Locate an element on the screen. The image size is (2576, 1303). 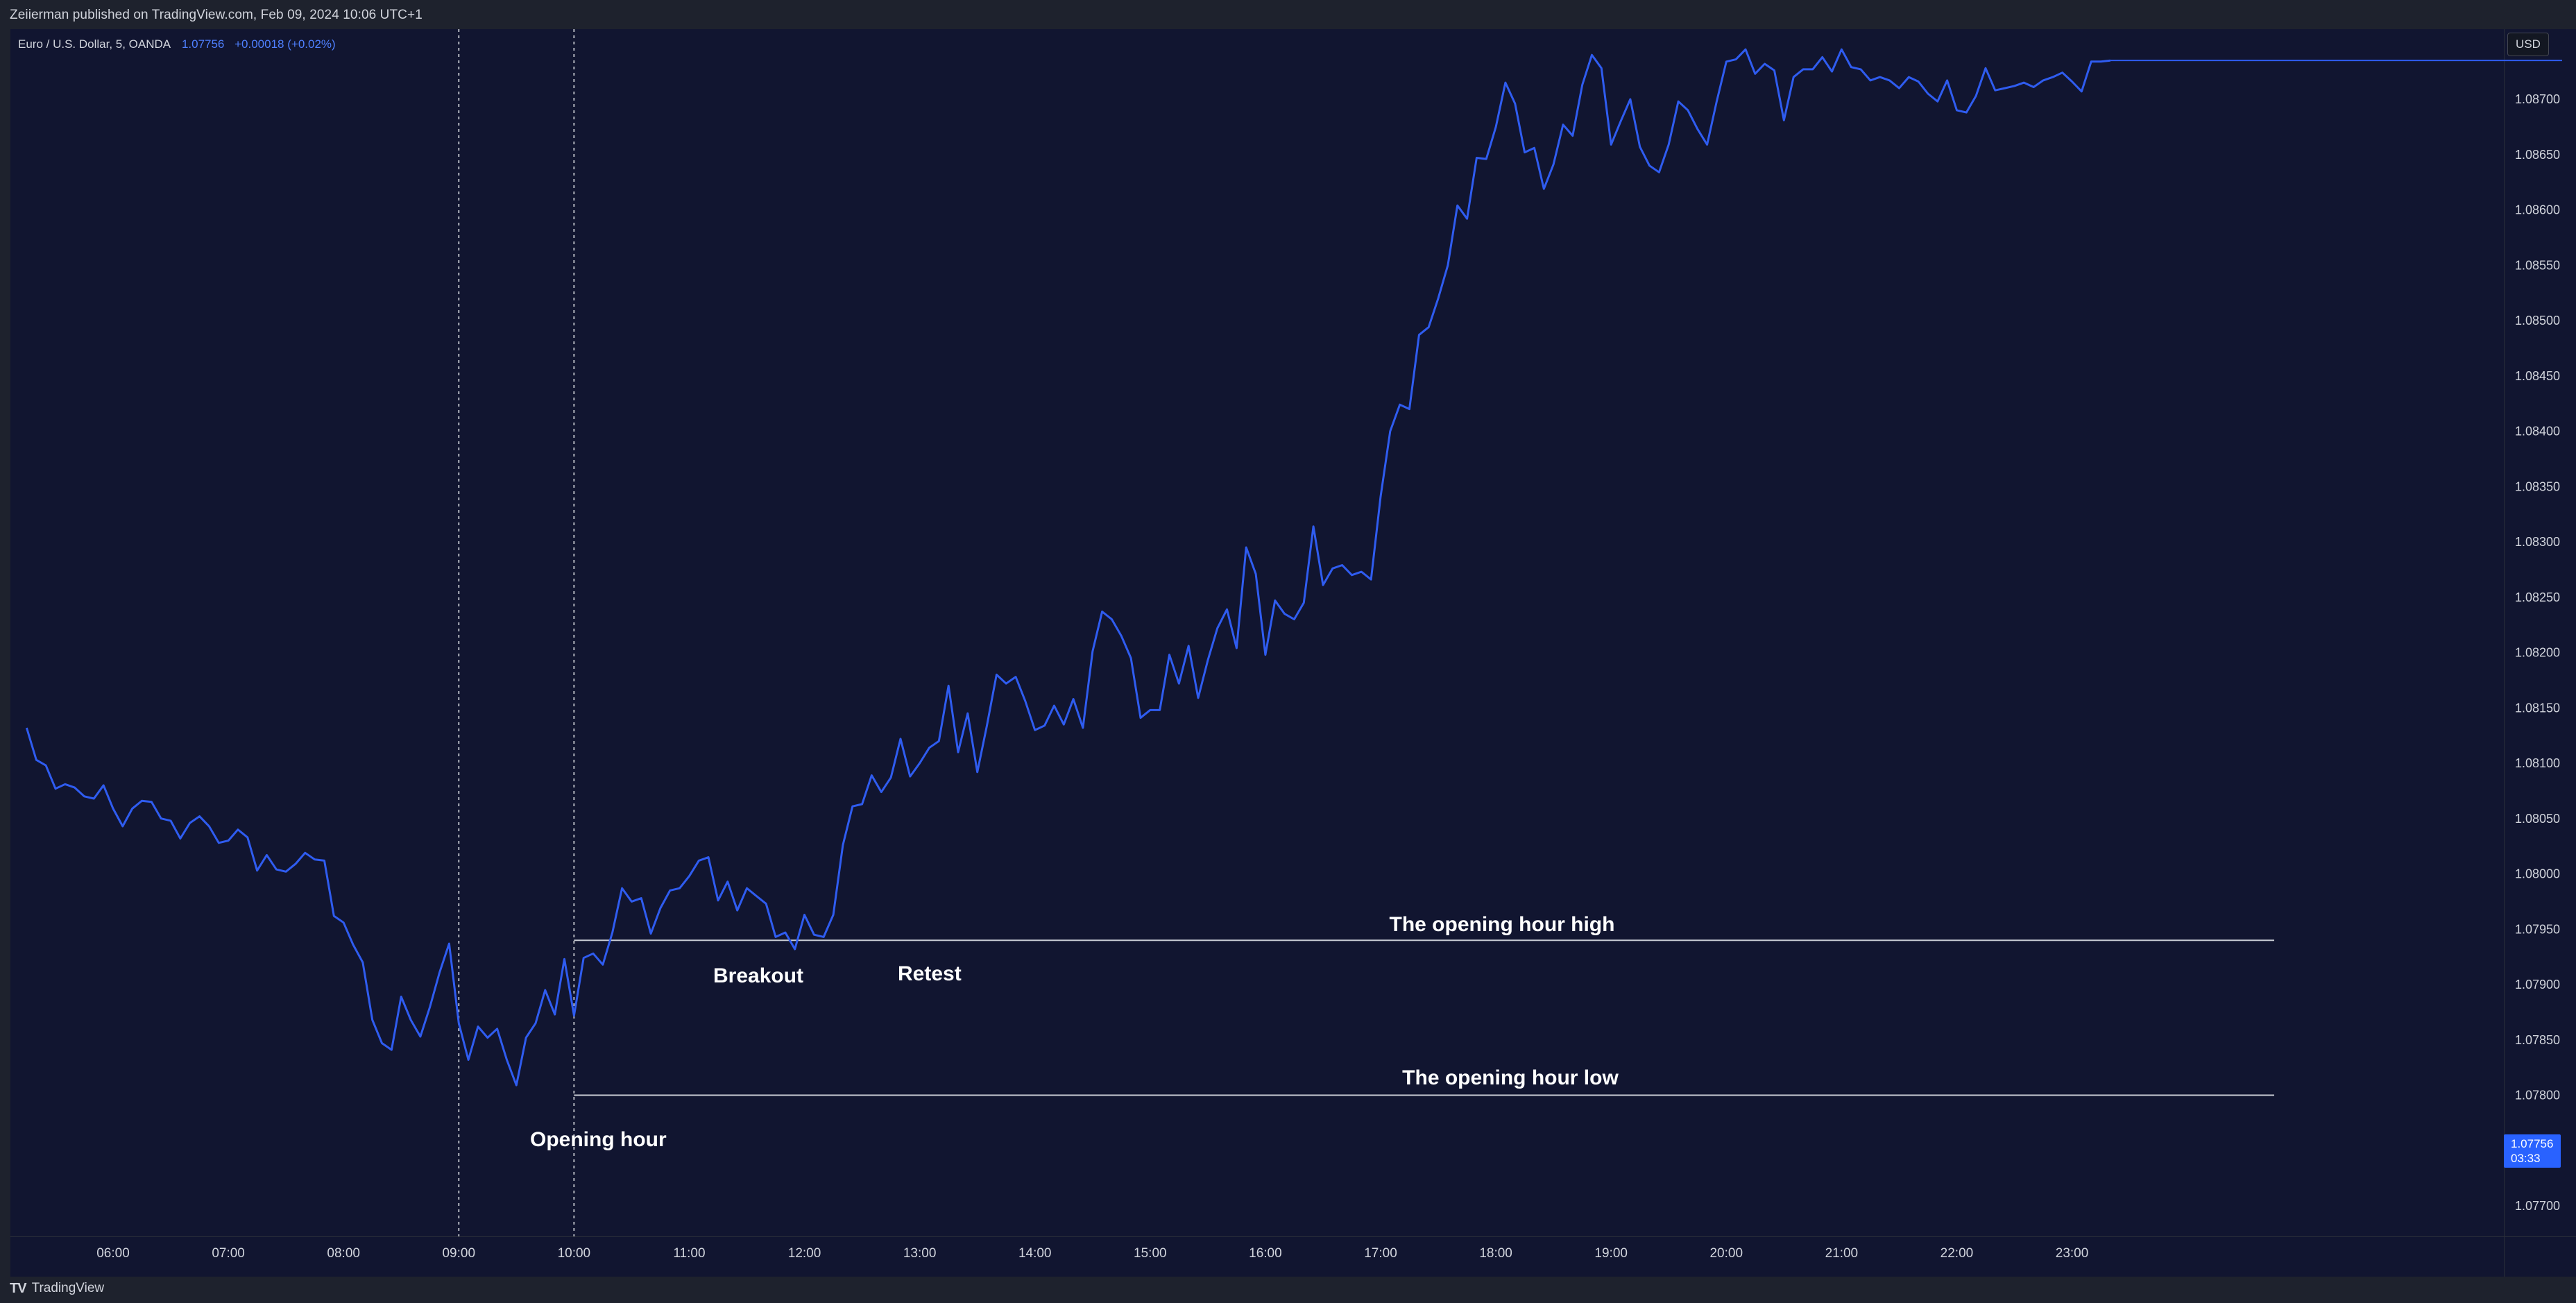
price-tick-label: 1.07850 is located at coordinates (2537, 1040).